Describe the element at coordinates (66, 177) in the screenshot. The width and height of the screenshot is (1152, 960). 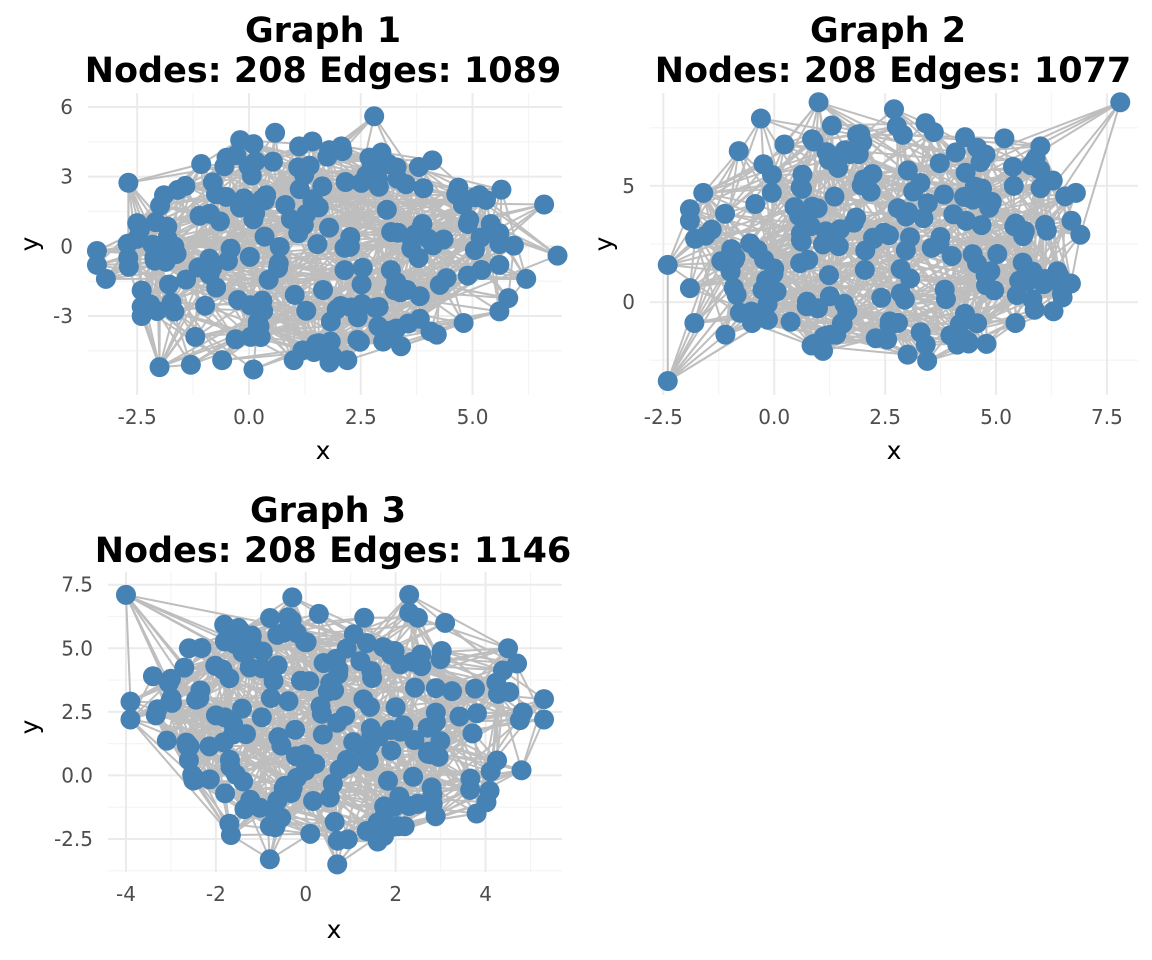
I see `y-tick-label: 3` at that location.